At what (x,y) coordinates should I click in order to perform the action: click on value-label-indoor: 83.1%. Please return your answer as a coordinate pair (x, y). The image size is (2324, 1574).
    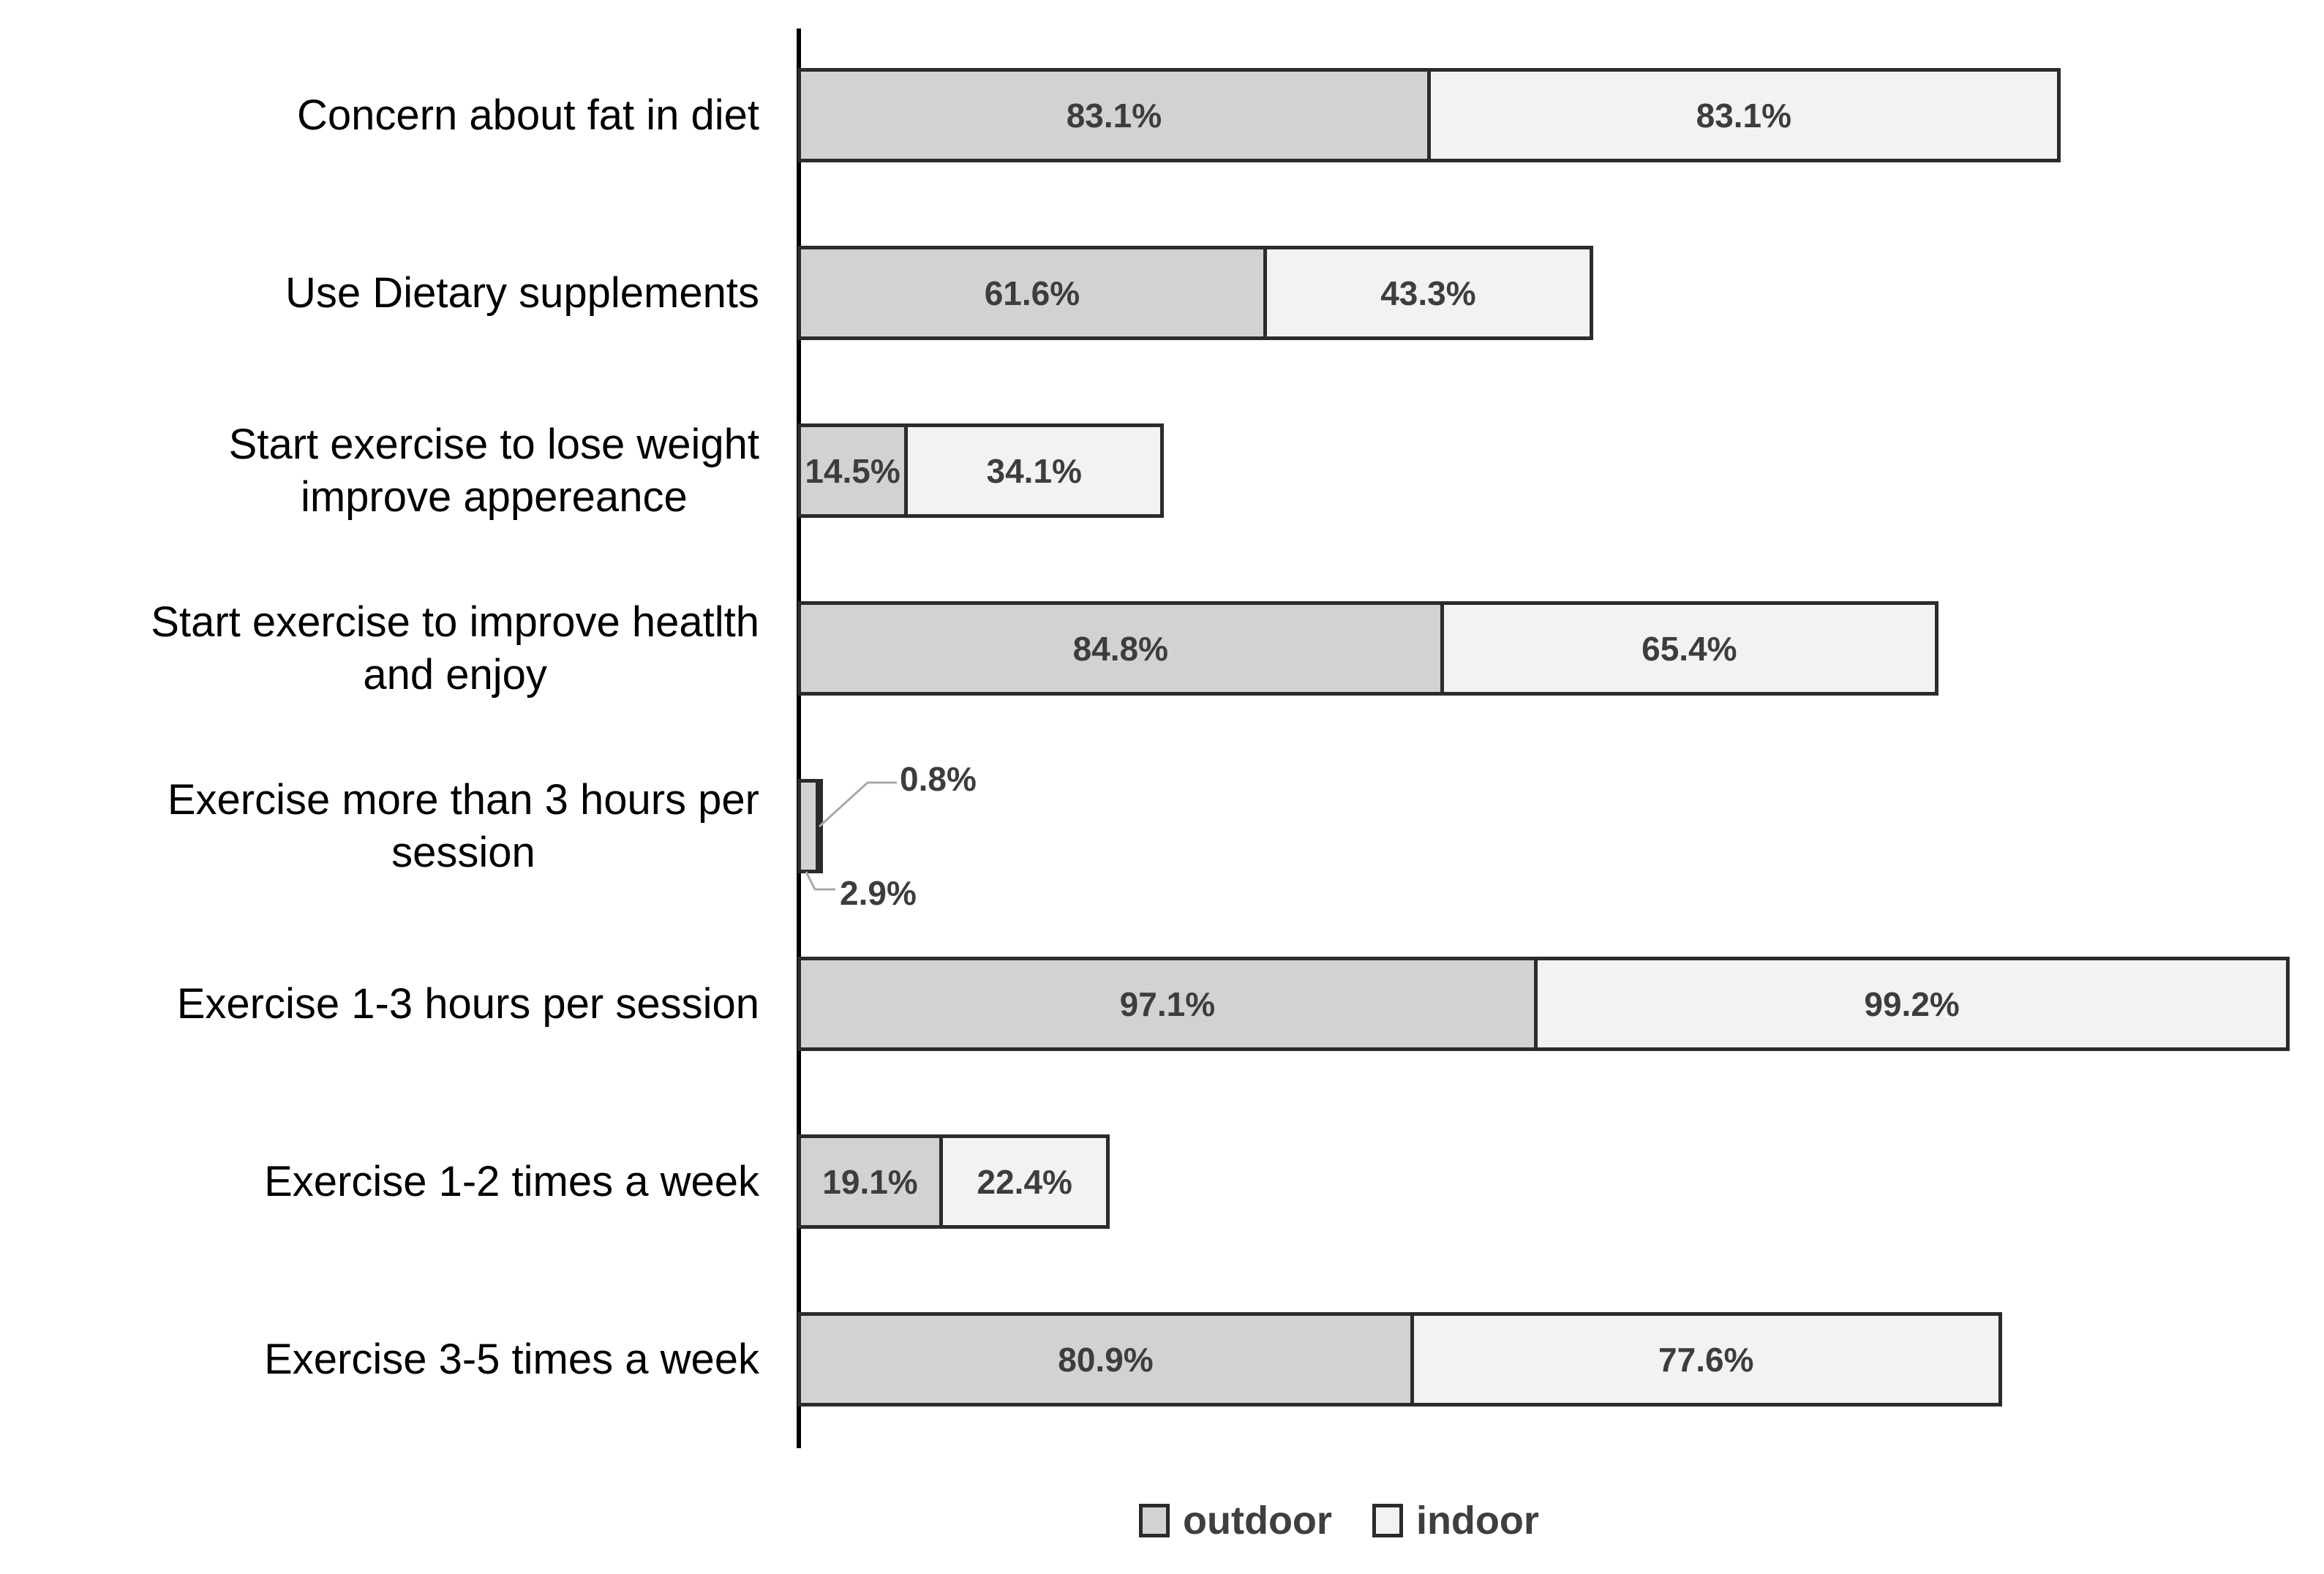
    Looking at the image, I should click on (1744, 116).